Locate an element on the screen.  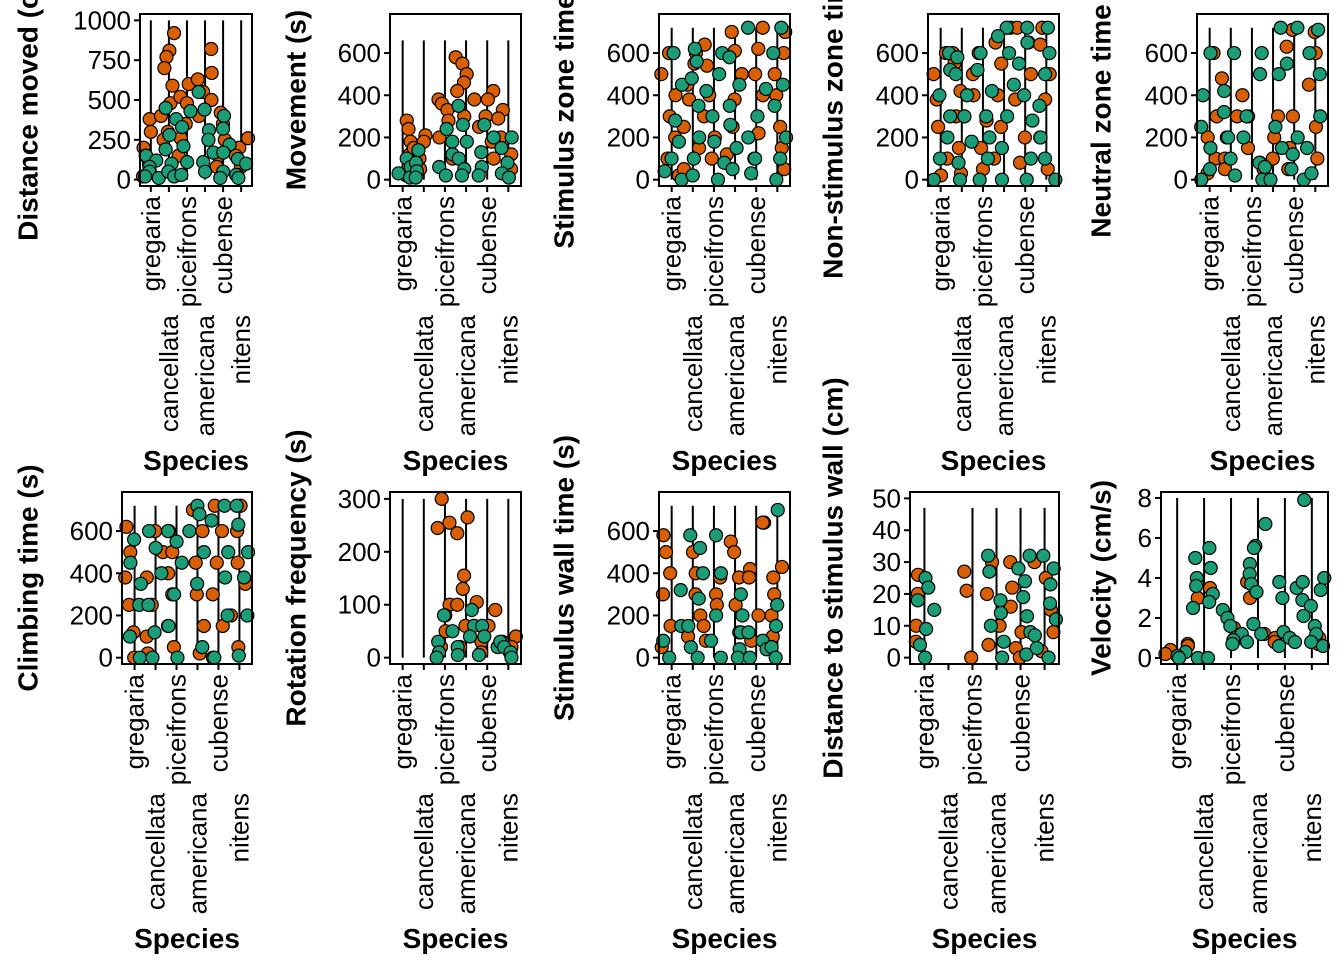
y-tick-label: 600 is located at coordinates (628, 53).